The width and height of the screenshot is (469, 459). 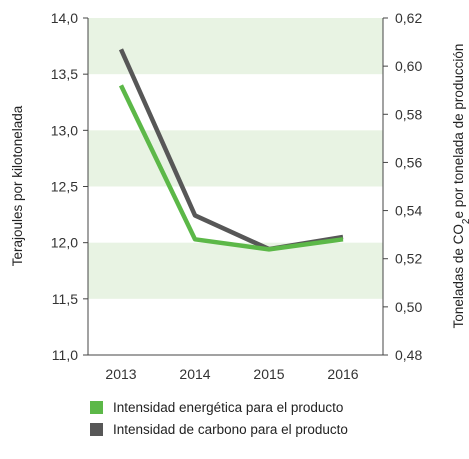 What do you see at coordinates (230, 429) in the screenshot?
I see `legend-label-carbon: Intensidad de carbono para el producto` at bounding box center [230, 429].